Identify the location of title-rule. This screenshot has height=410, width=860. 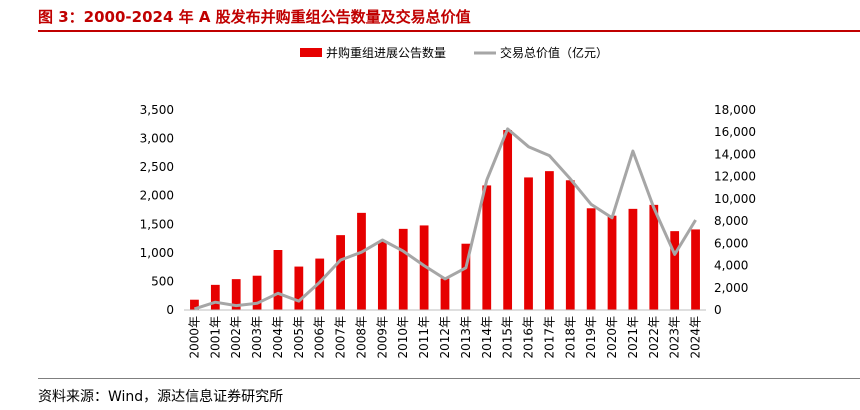
(449, 31).